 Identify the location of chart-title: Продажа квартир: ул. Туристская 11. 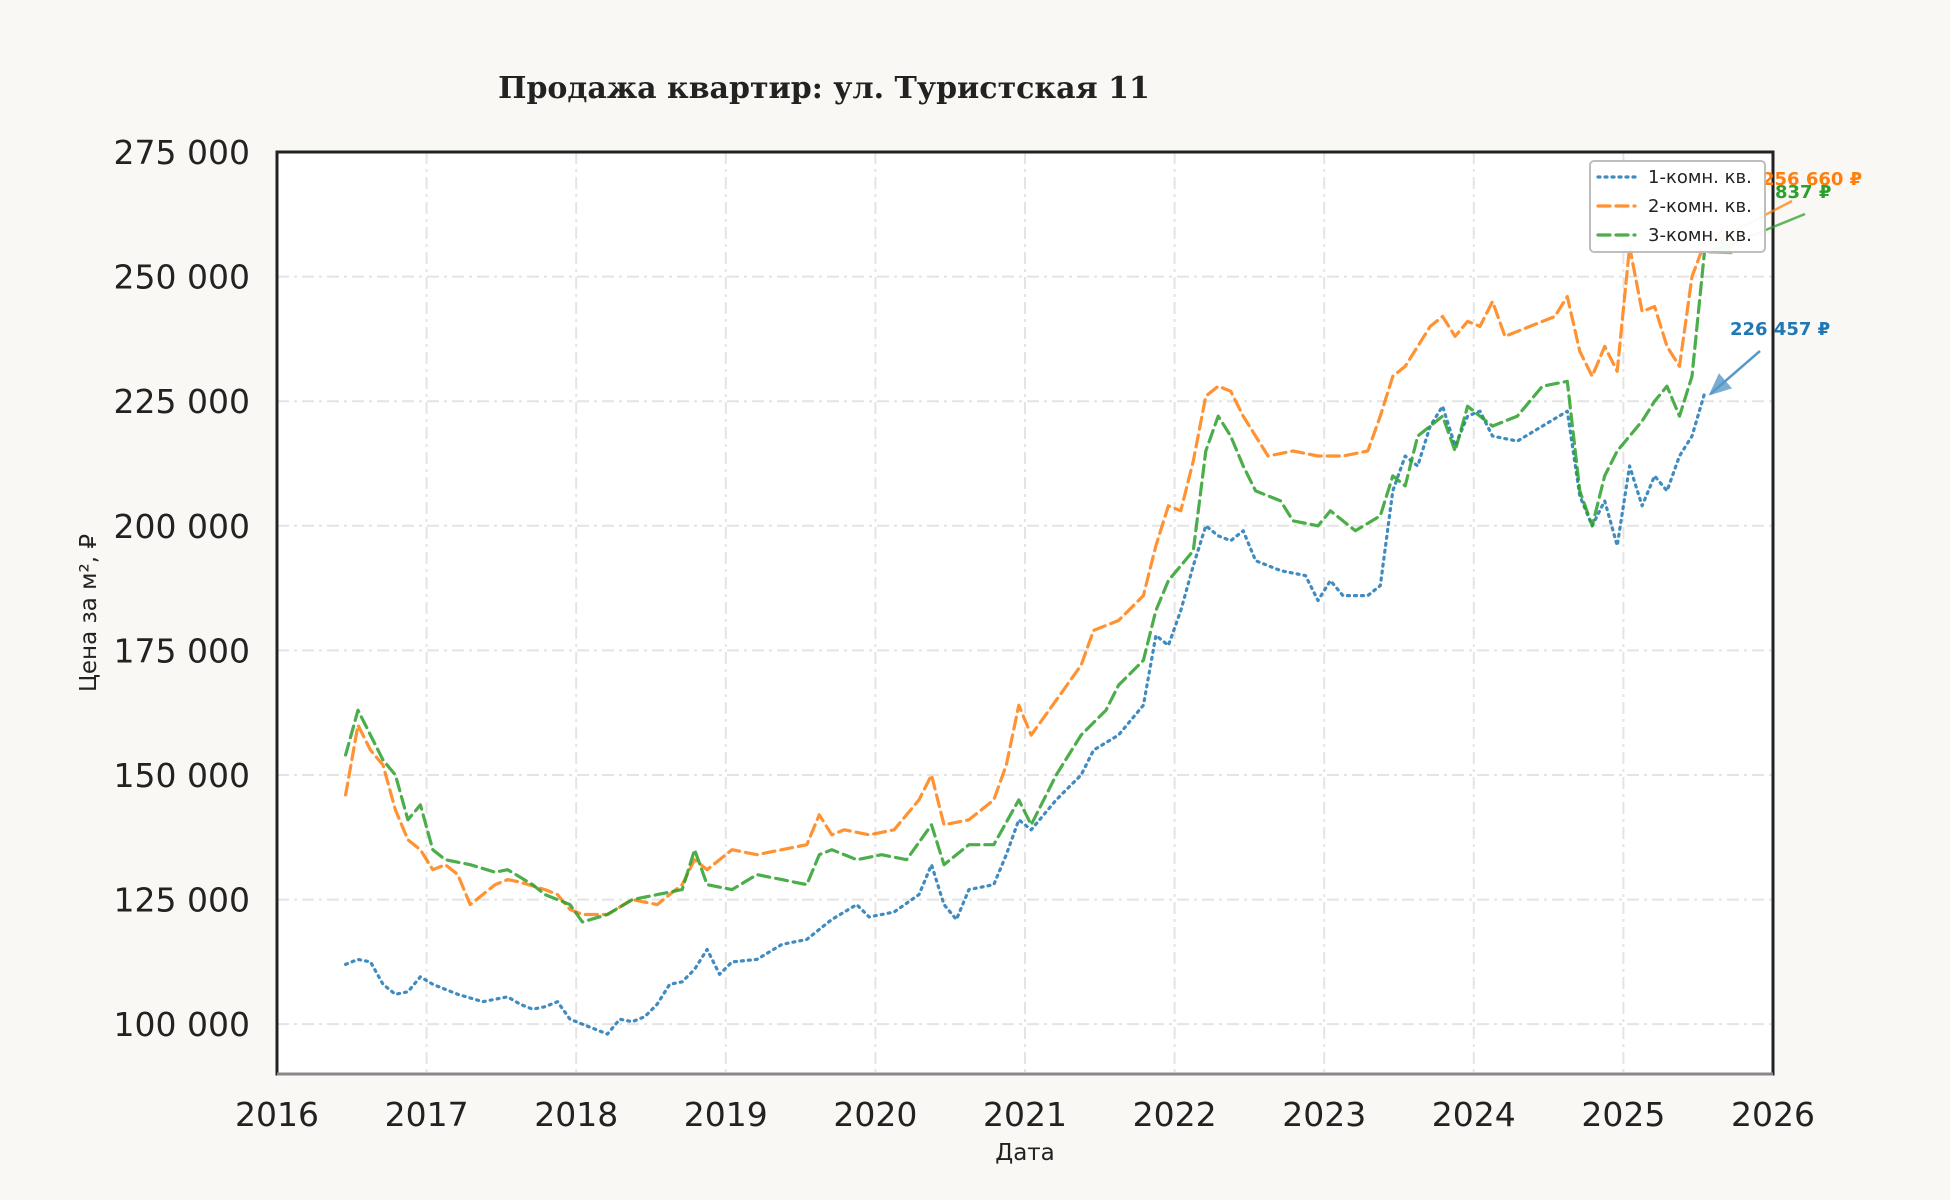
(824, 88).